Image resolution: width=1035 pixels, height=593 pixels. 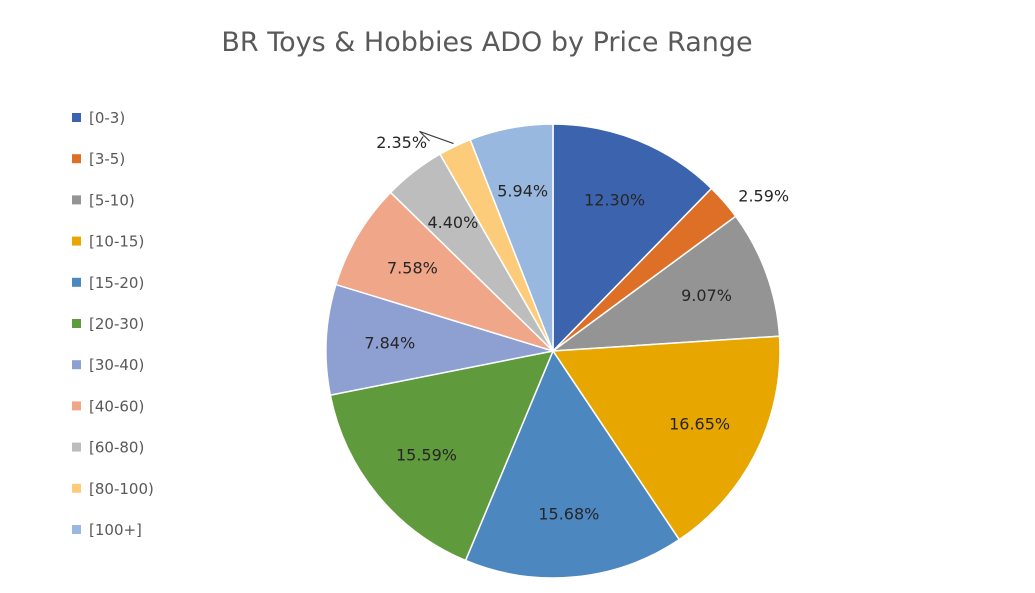 I want to click on data-label: 7.58%, so click(x=412, y=268).